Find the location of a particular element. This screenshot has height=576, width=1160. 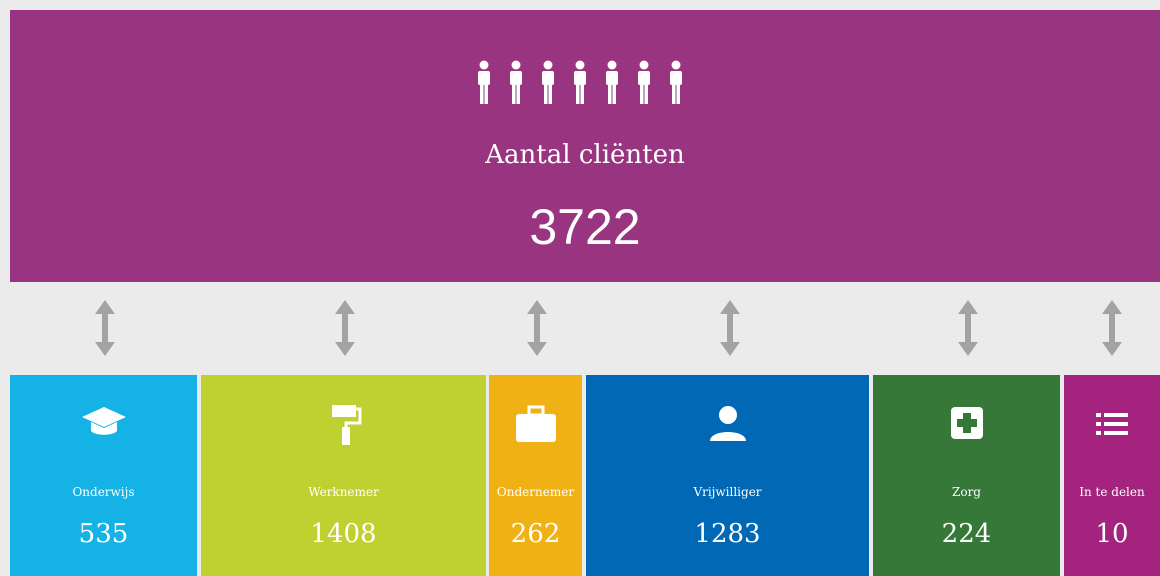

people-icons is located at coordinates (585, 85).